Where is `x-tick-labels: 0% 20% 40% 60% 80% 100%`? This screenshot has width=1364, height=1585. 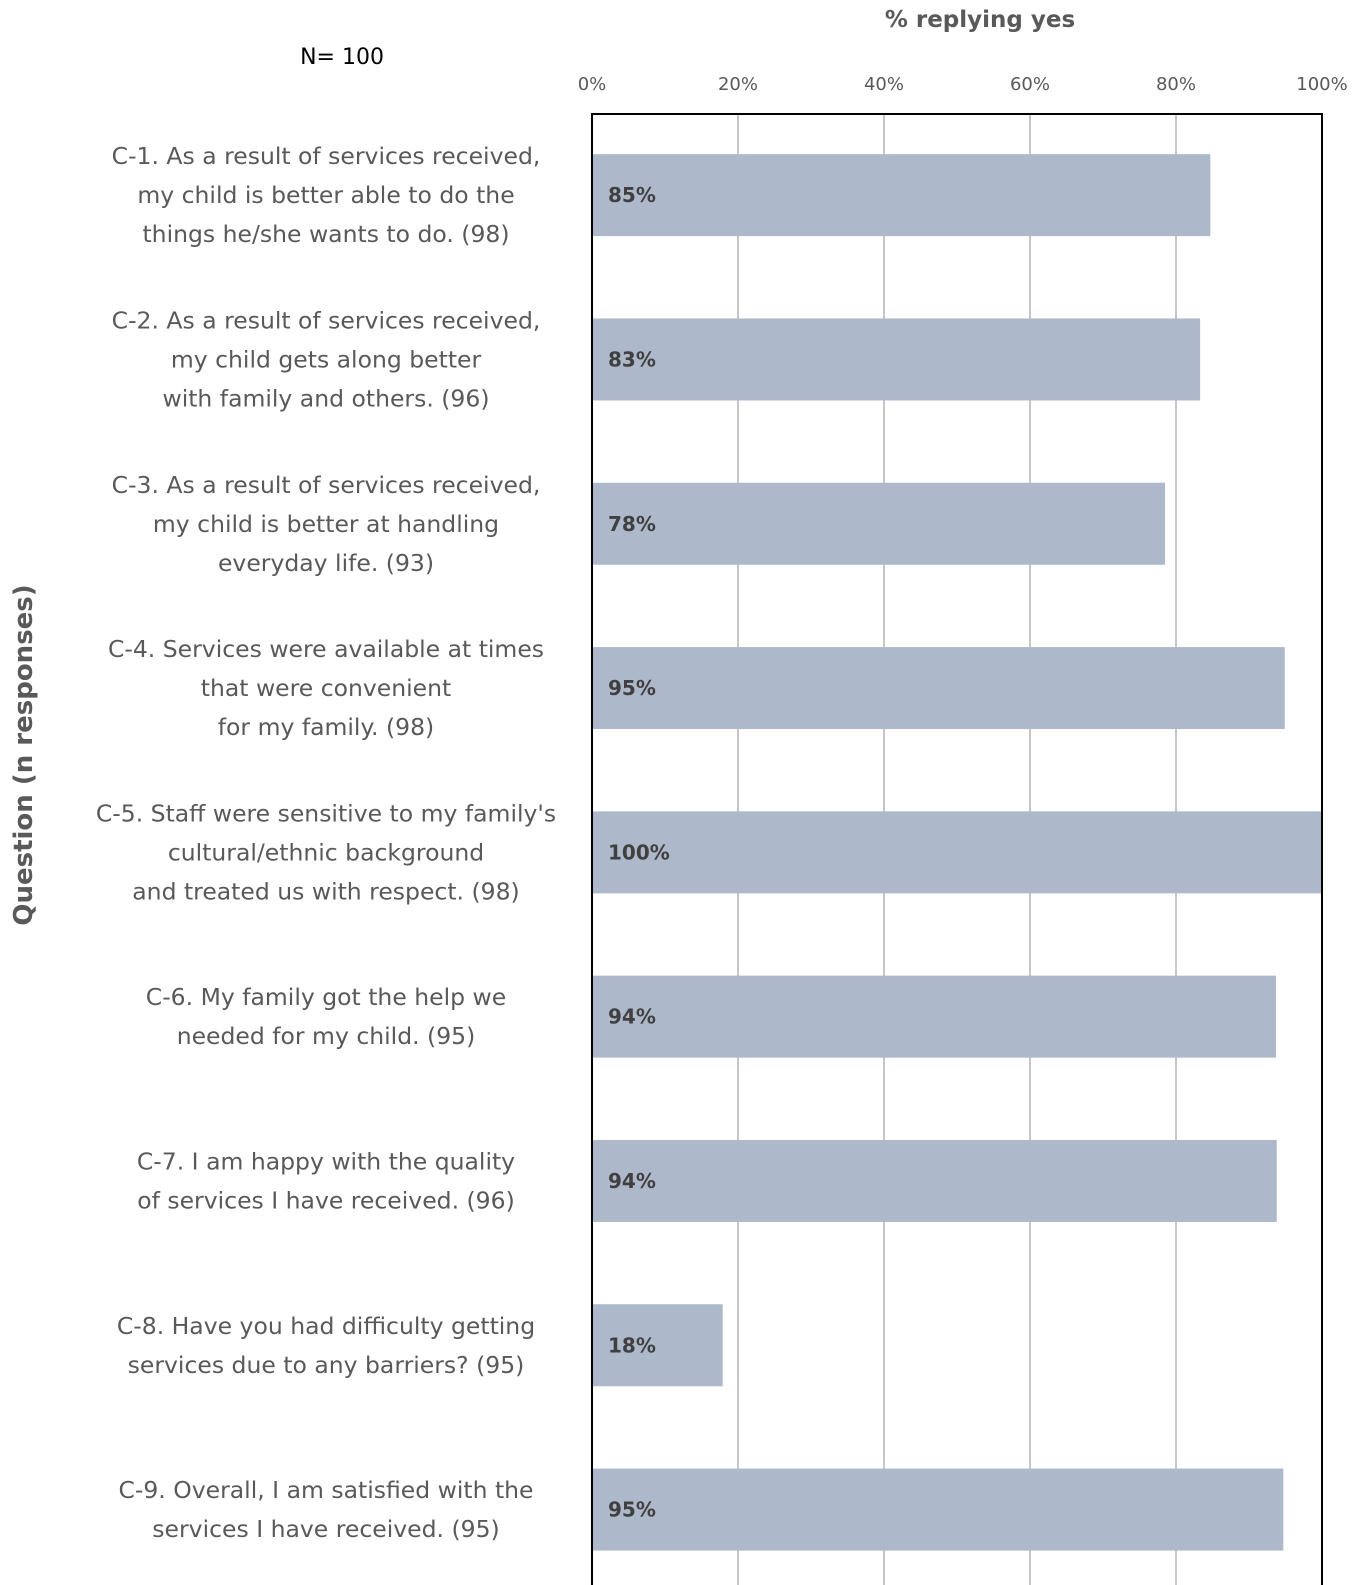
x-tick-labels: 0% 20% 40% 60% 80% 100% is located at coordinates (963, 84).